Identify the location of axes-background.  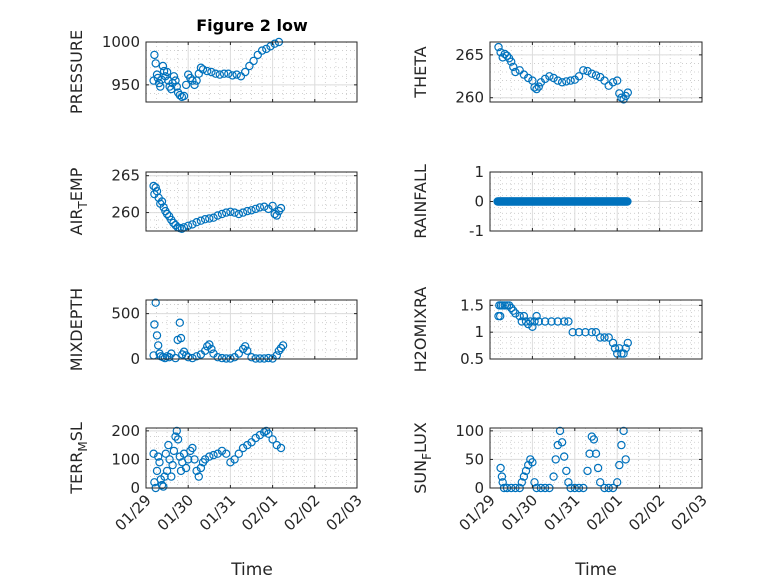
(596, 458).